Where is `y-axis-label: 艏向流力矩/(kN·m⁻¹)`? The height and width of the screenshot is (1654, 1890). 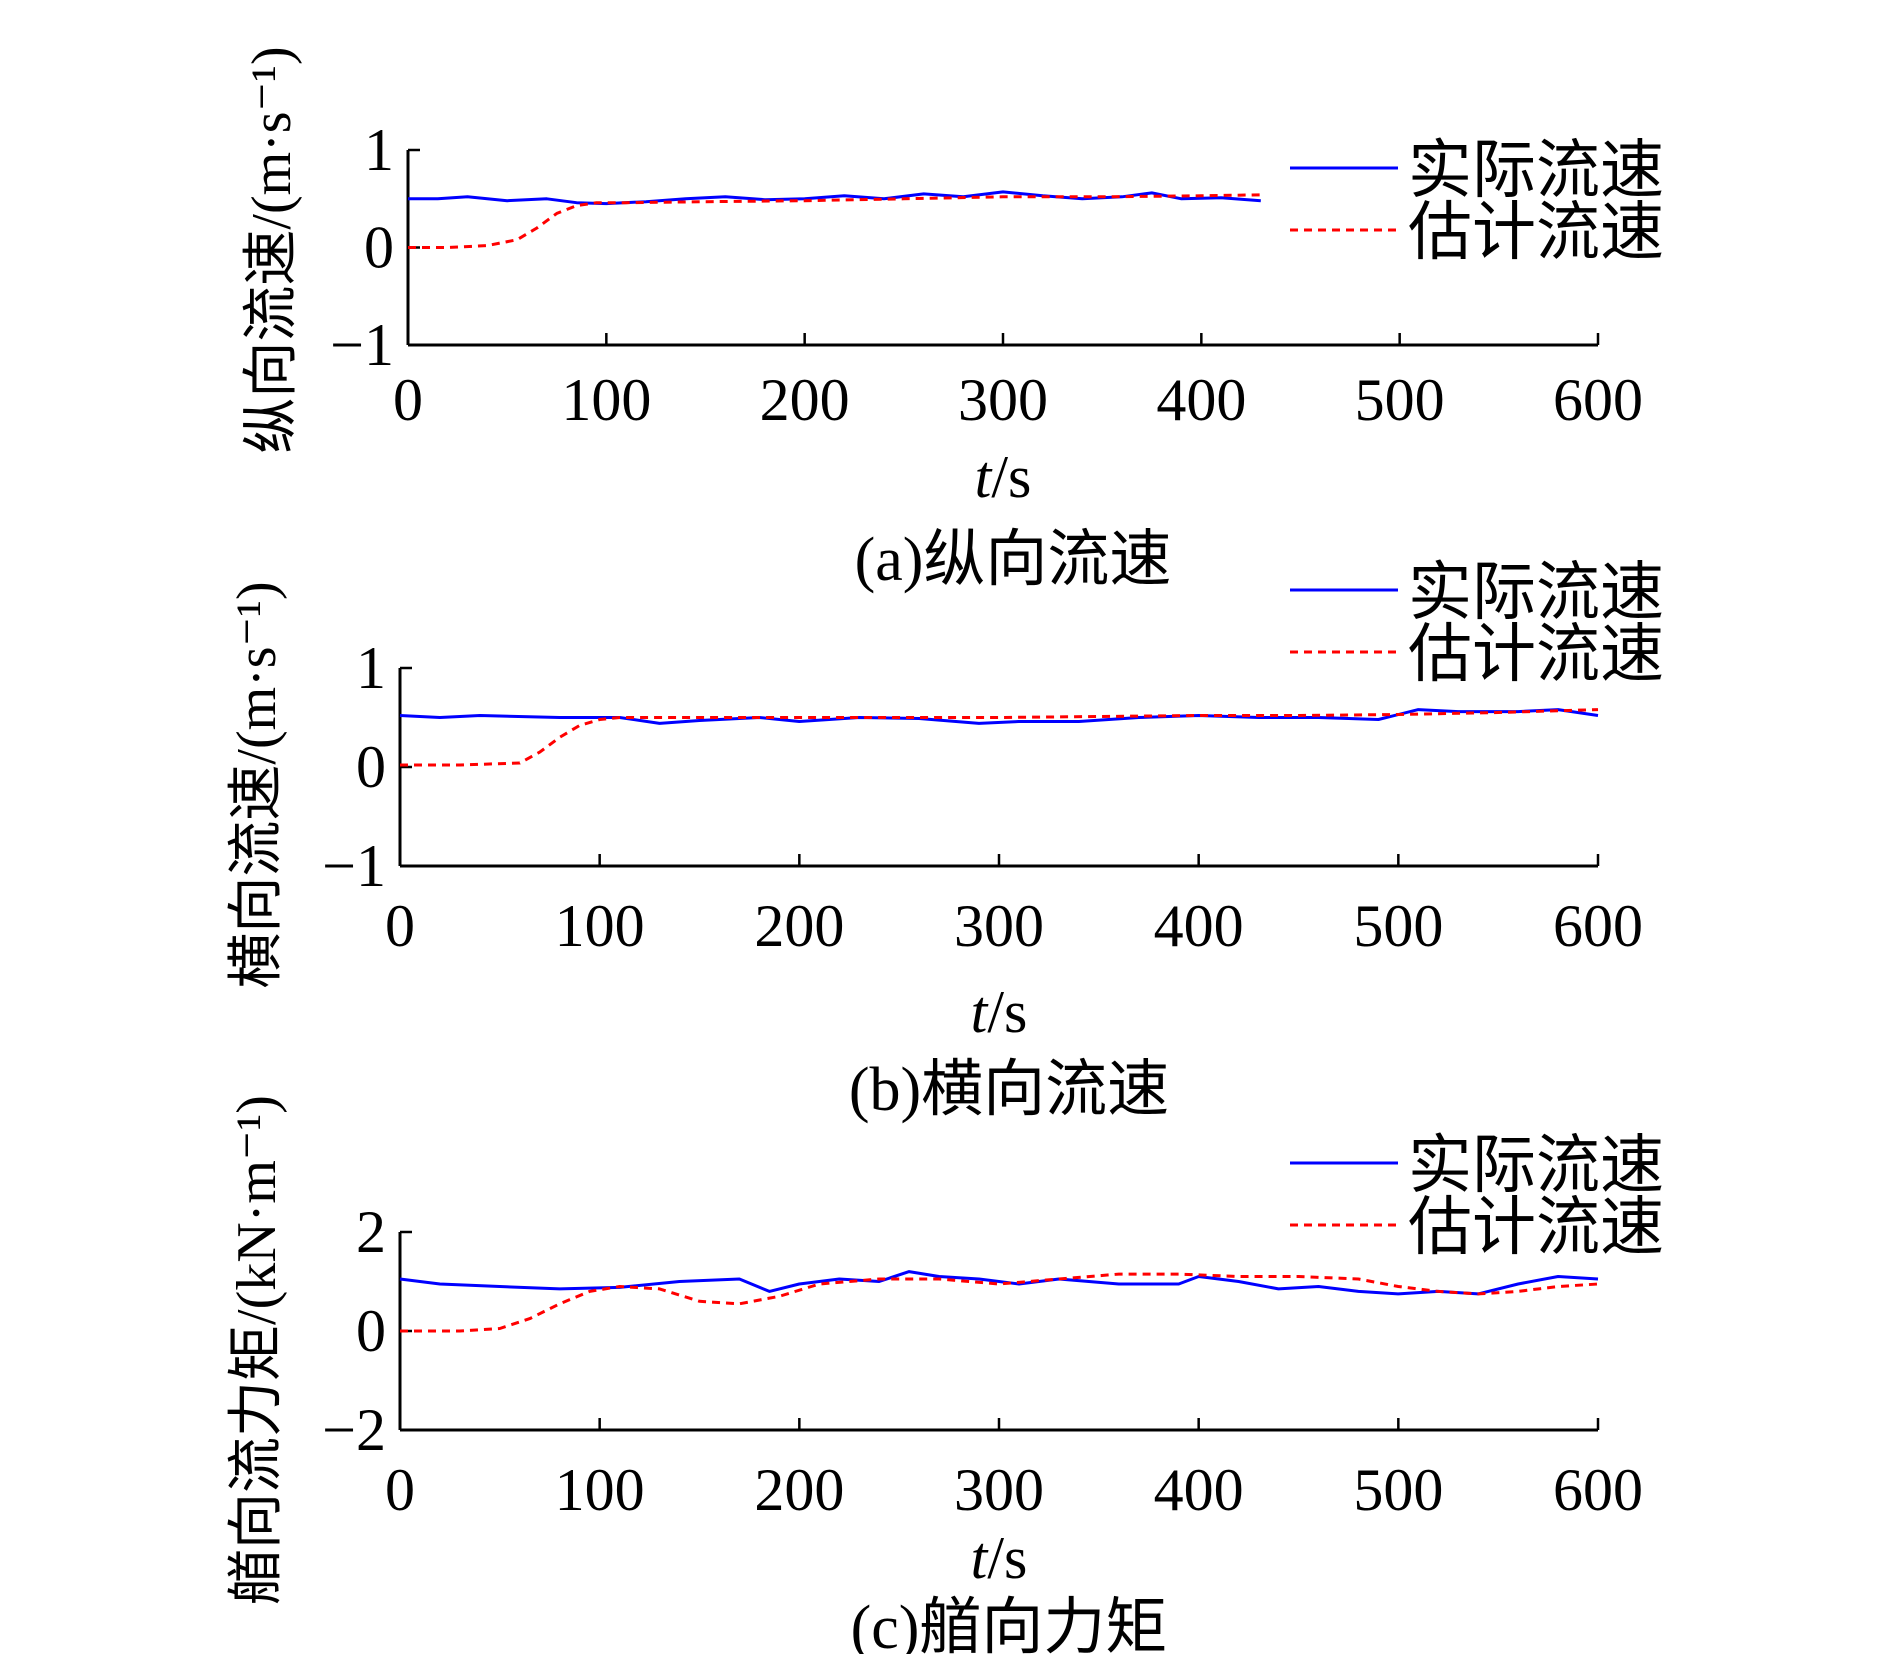
y-axis-label: 艏向流力矩/(kN·m⁻¹) is located at coordinates (257, 1350).